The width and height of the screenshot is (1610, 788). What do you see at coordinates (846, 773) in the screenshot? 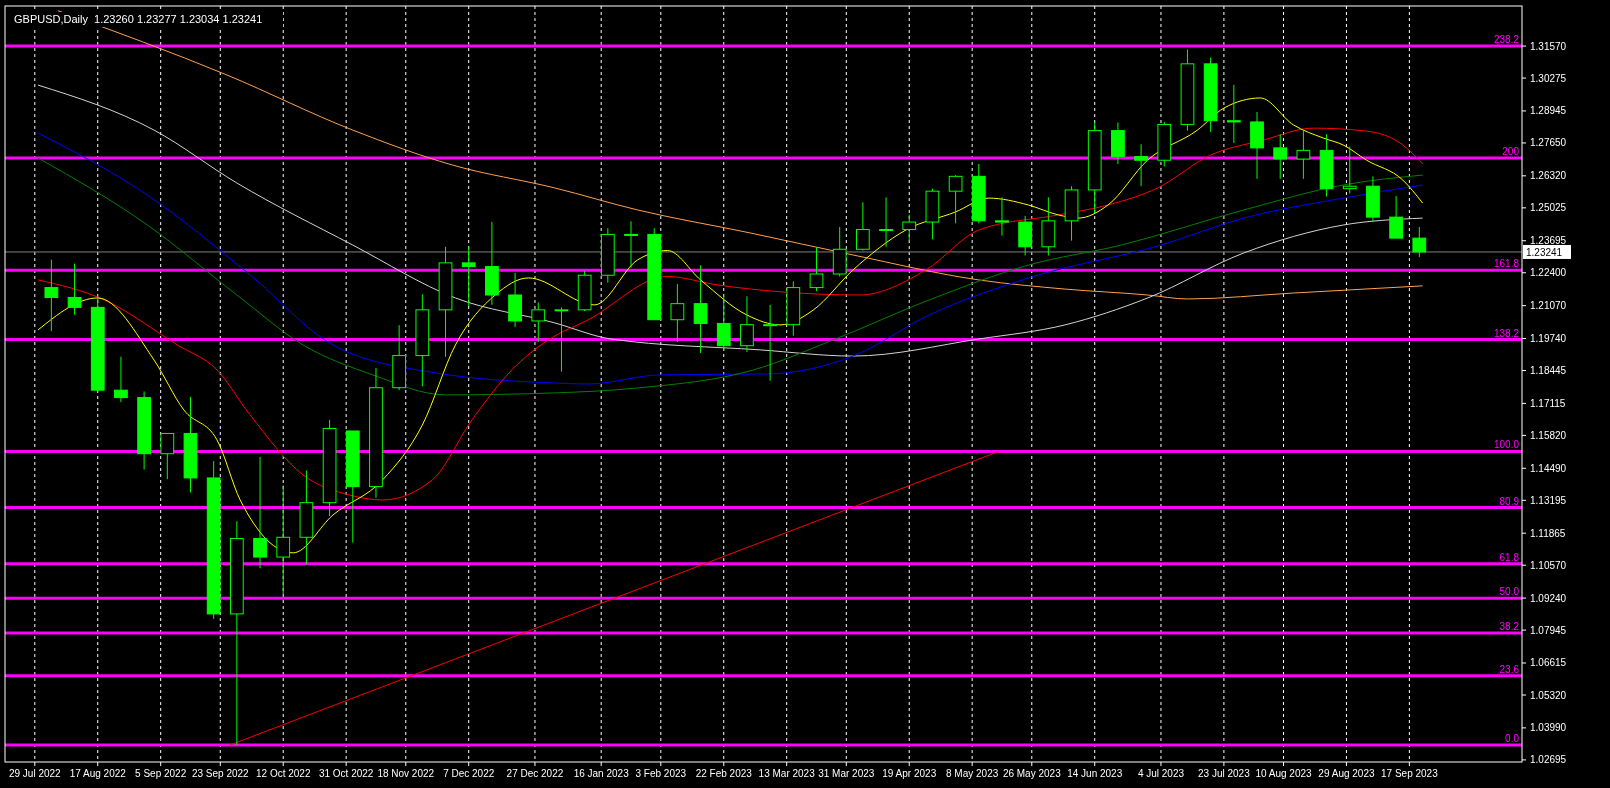
I see `x-tick-label: 31 Mar 2023` at bounding box center [846, 773].